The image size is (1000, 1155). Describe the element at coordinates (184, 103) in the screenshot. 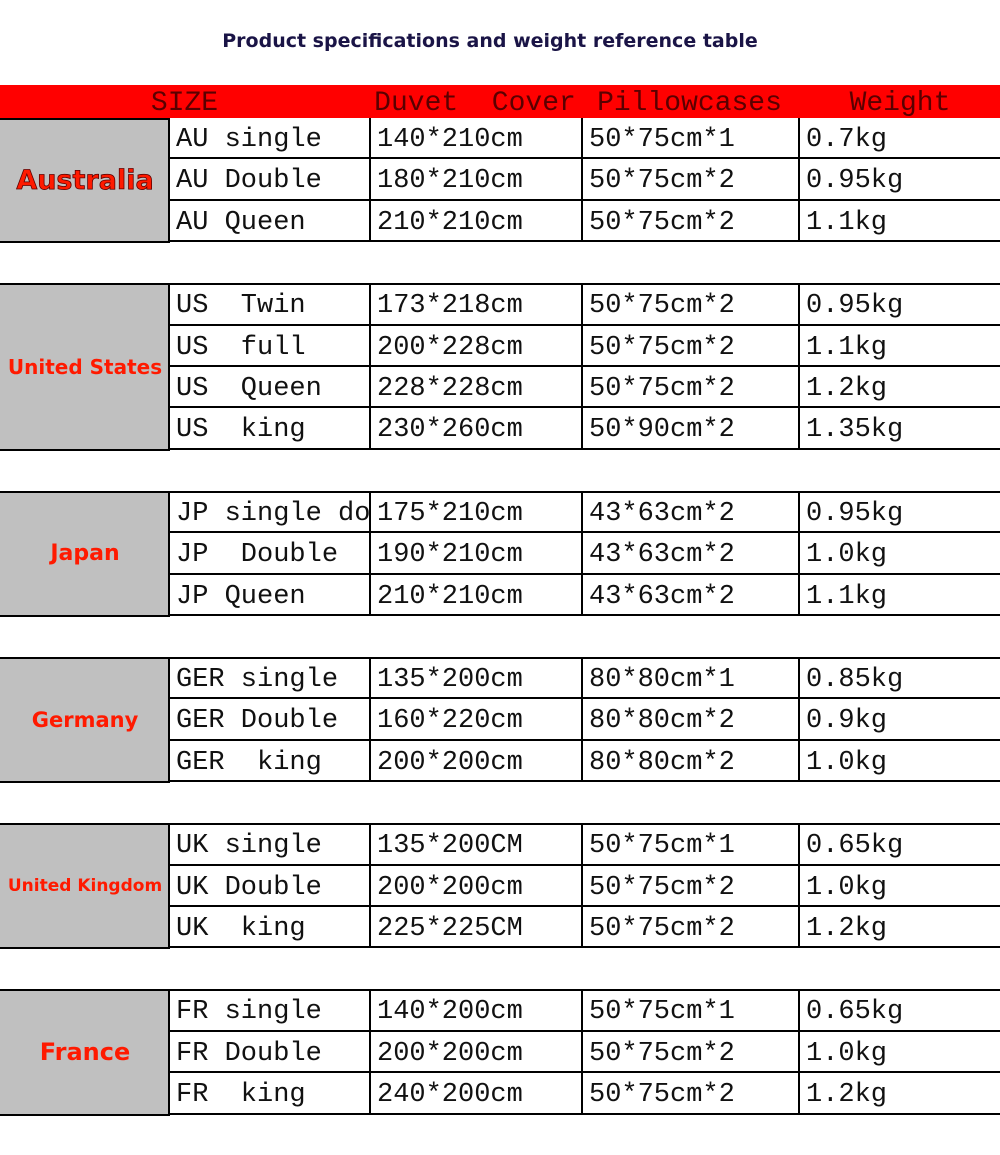

I see `header-cell: SIZE` at that location.